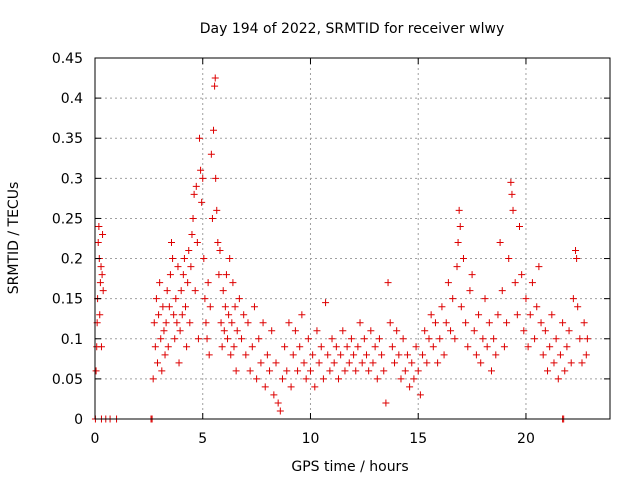  What do you see at coordinates (418, 439) in the screenshot?
I see `x-tick-label: 15` at bounding box center [418, 439].